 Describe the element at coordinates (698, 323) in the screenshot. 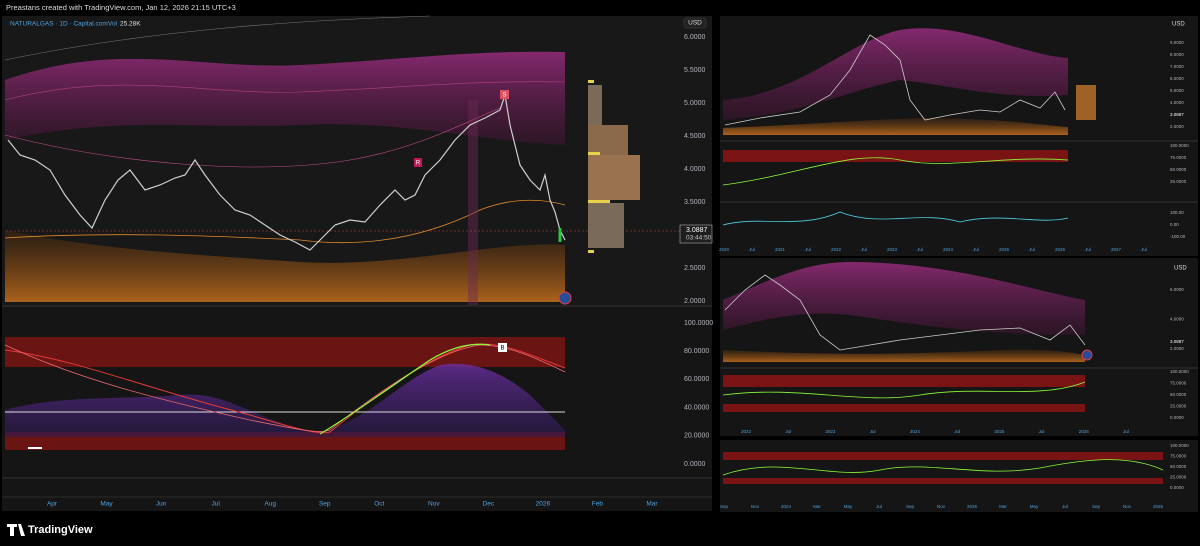

I see `axis-label: 100.0000` at that location.